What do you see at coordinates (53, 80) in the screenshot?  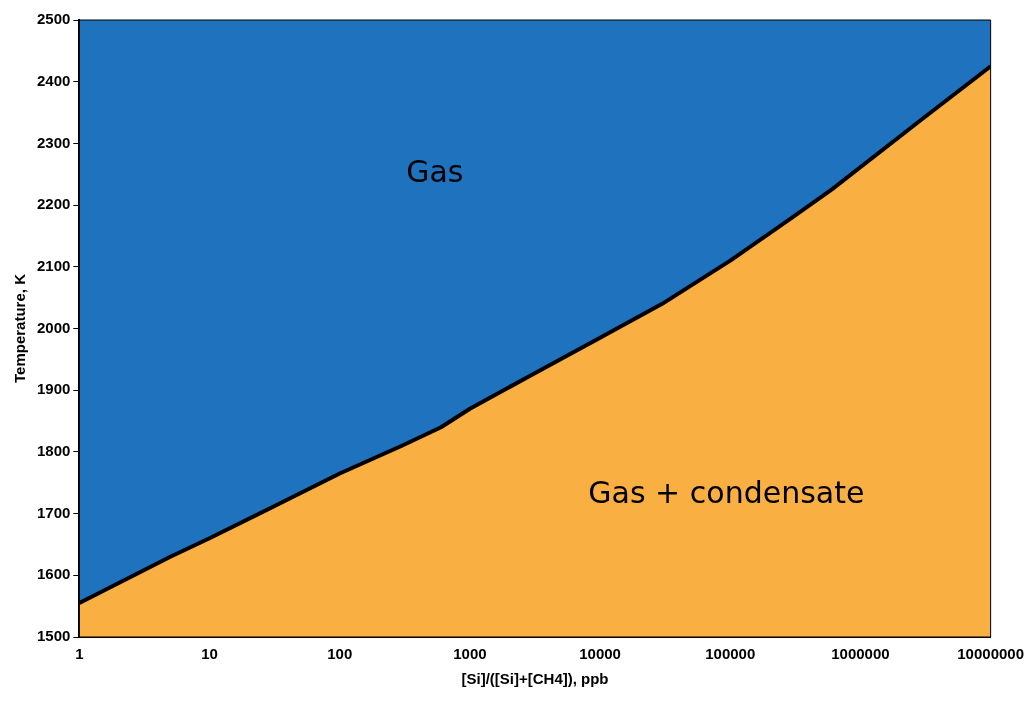 I see `y-tick-label: 2400` at bounding box center [53, 80].